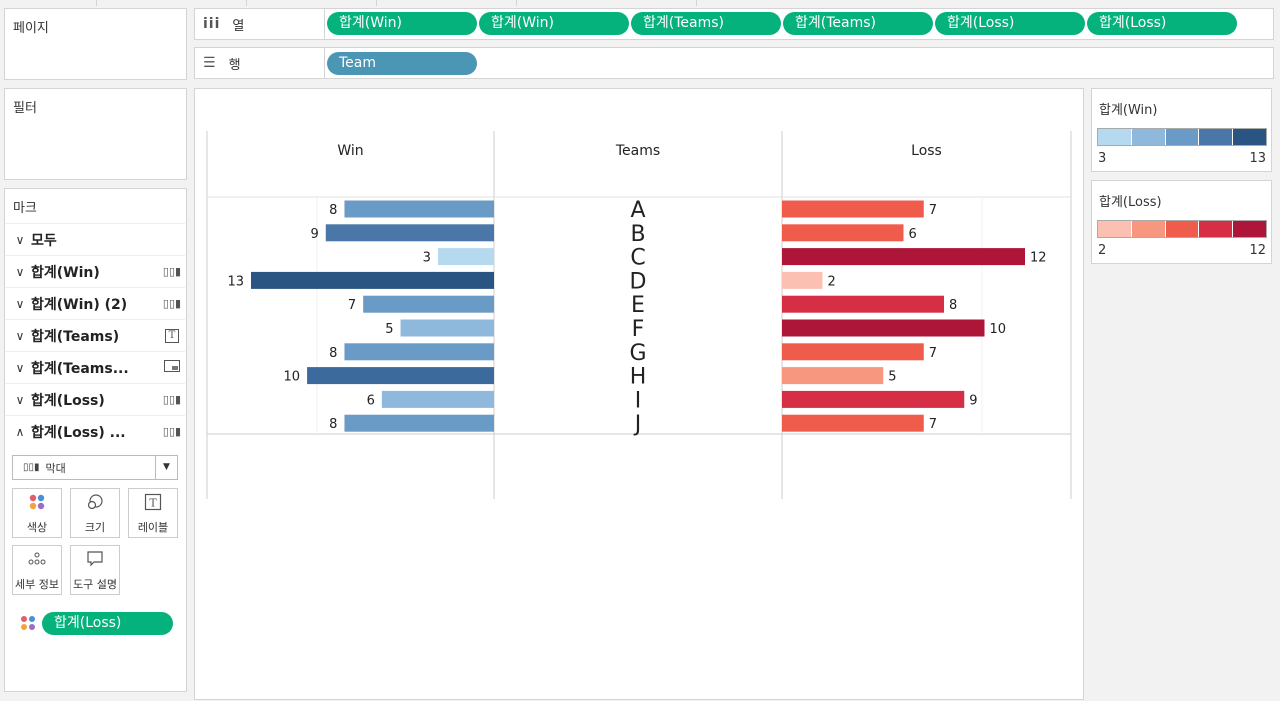 The image size is (1280, 701). What do you see at coordinates (238, 26) in the screenshot?
I see `columns-label: 열` at bounding box center [238, 26].